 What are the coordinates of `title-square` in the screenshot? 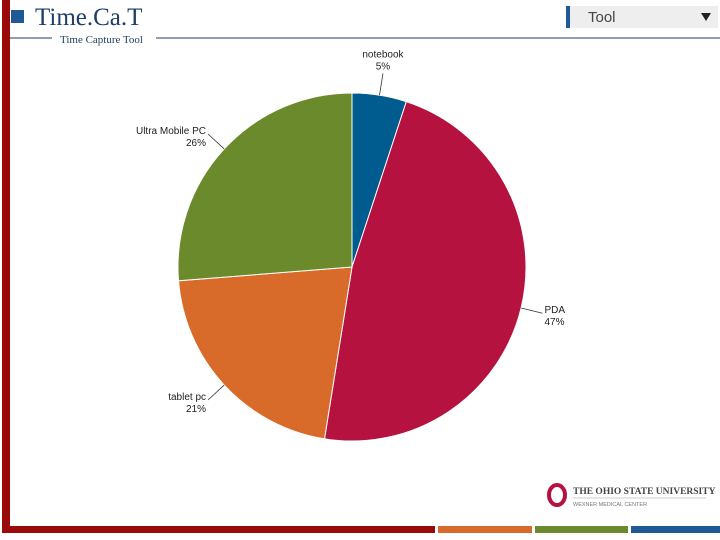 It's located at (17, 16).